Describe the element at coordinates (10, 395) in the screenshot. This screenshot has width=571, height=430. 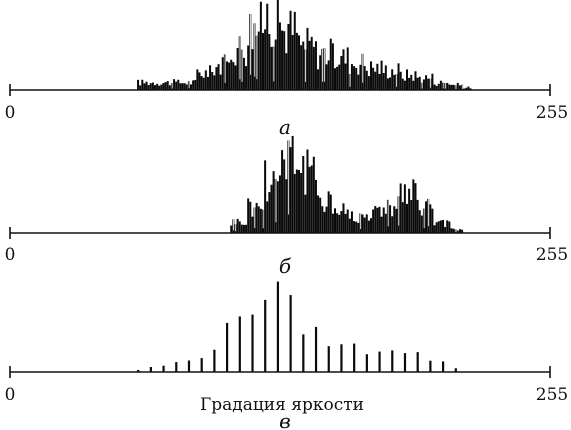
I see `tick-label-0-c: 0` at that location.